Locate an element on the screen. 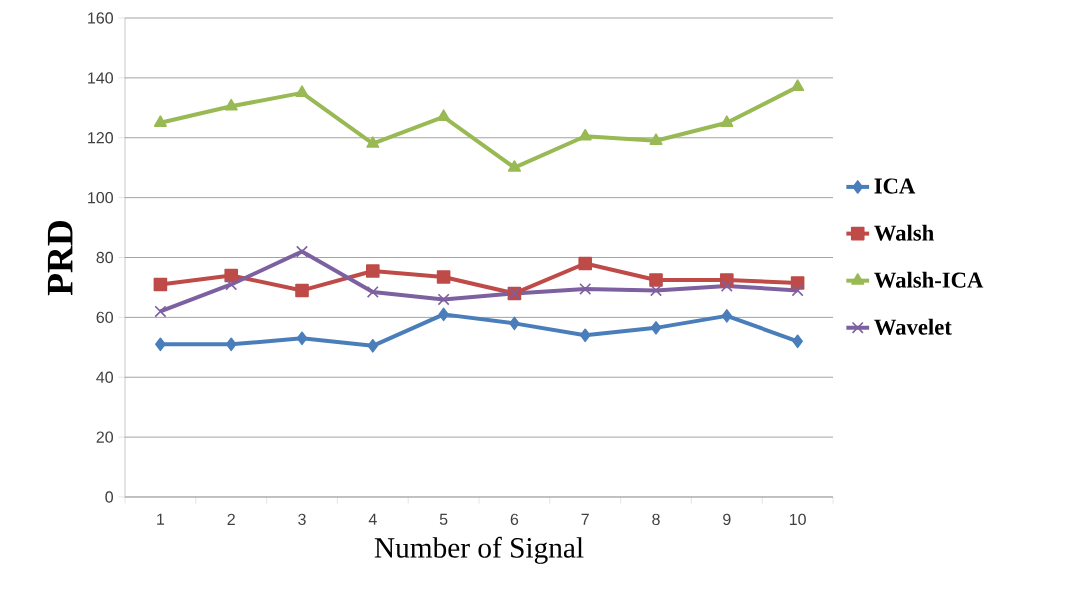 The width and height of the screenshot is (1071, 594). x-tick-label: 4 is located at coordinates (372, 519).